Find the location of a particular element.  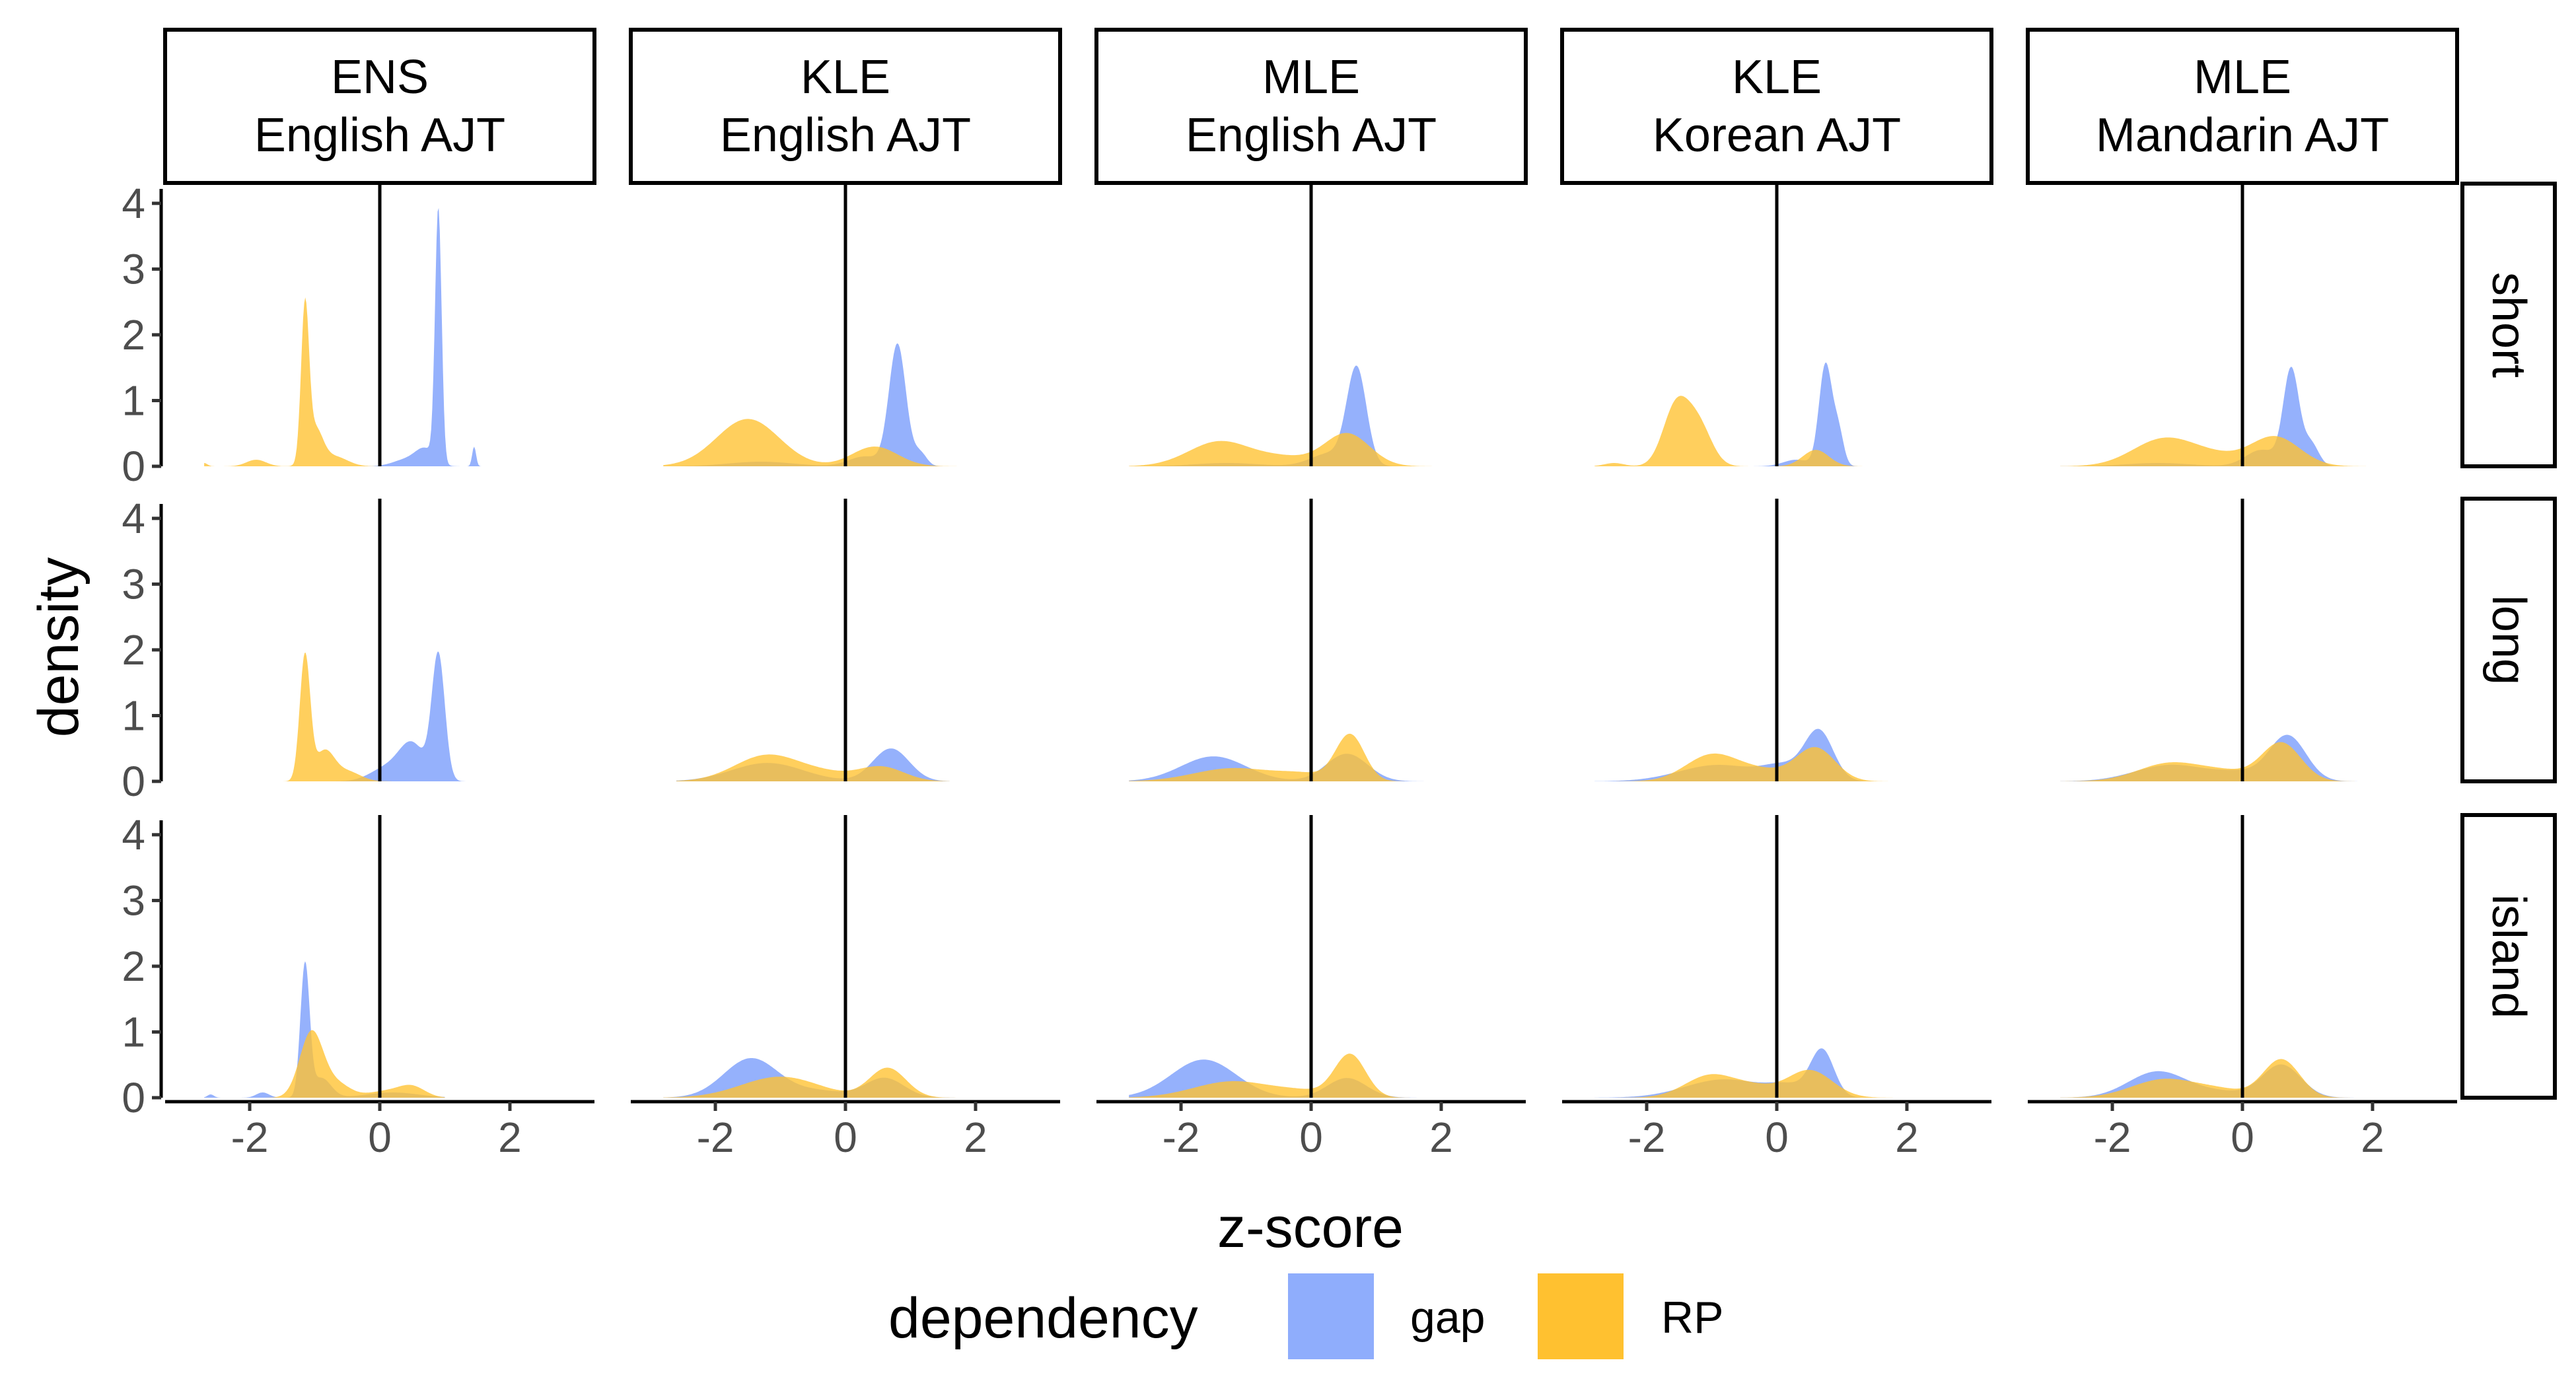

column-strip-label-line1: KLE is located at coordinates (1777, 77).